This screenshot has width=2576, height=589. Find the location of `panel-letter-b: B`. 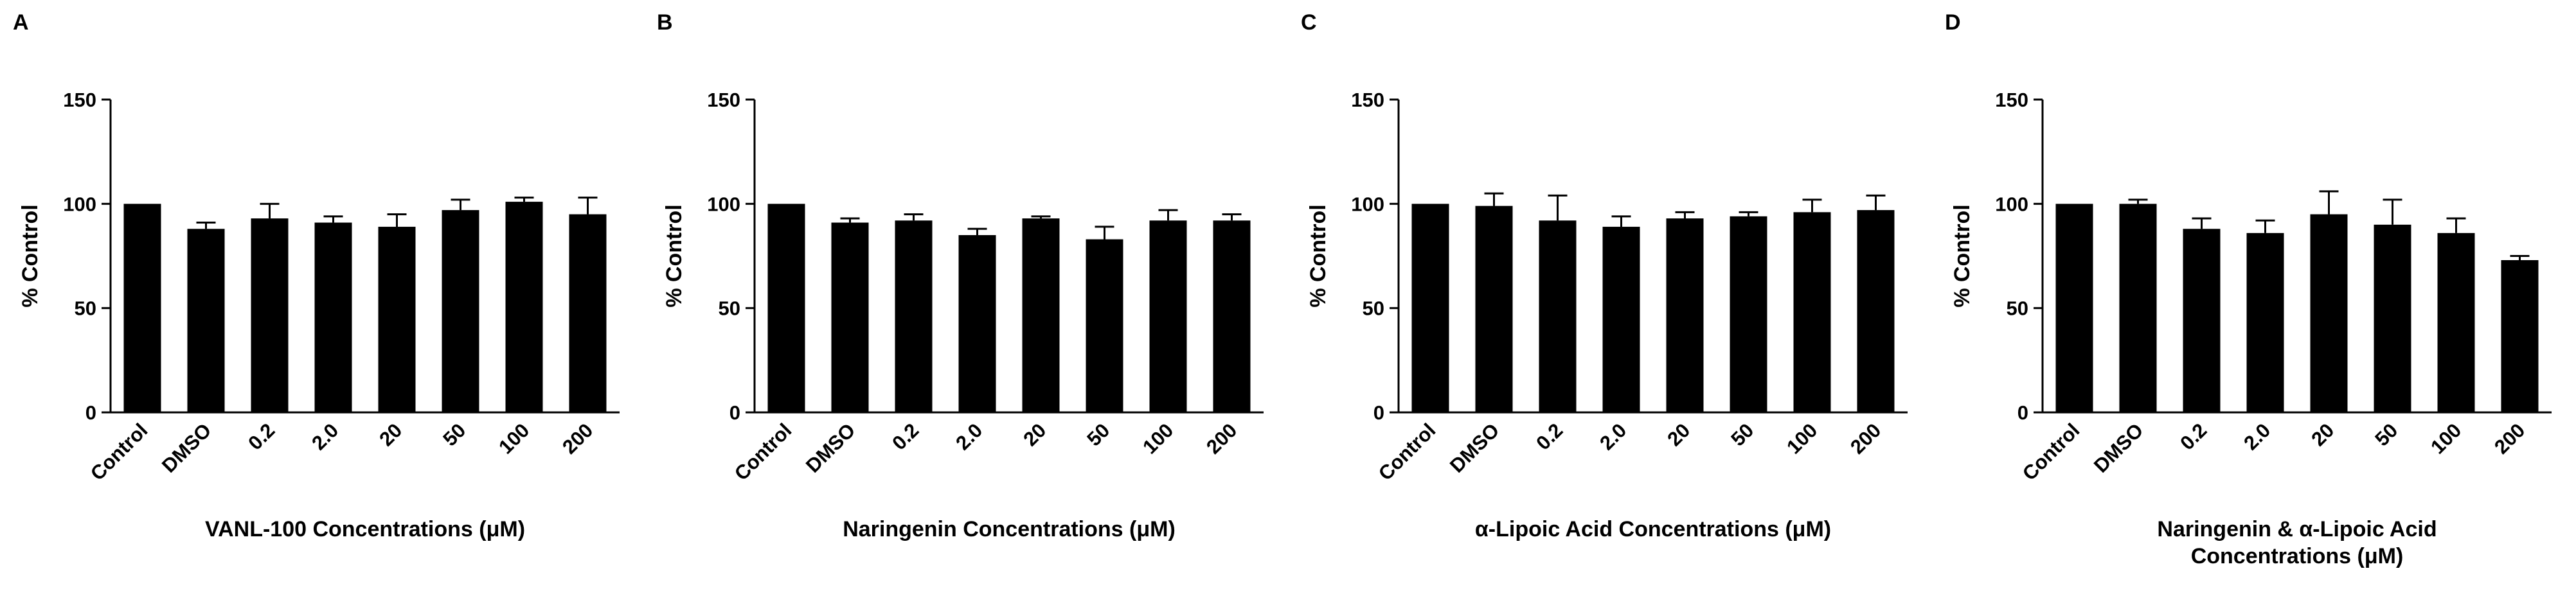

panel-letter-b: B is located at coordinates (665, 22).